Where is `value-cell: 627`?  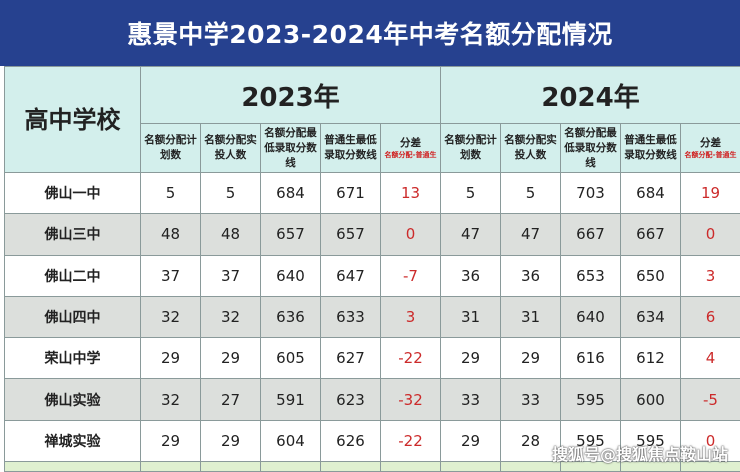
value-cell: 627 is located at coordinates (351, 358).